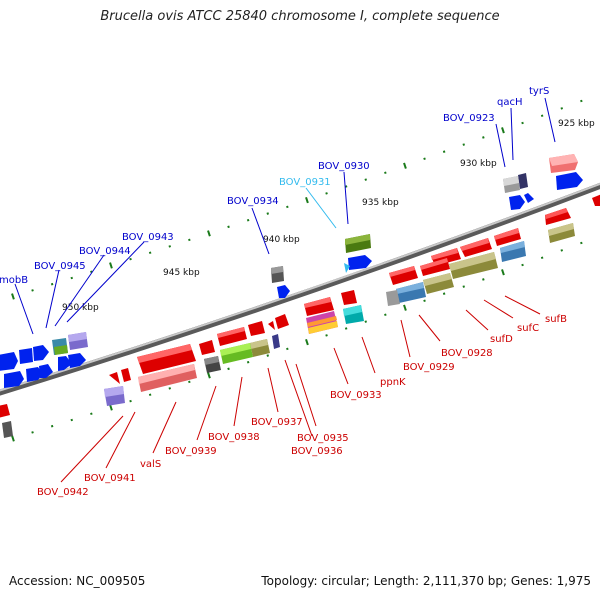  Describe the element at coordinates (501, 339) in the screenshot. I see `gene-label: sufD` at that location.